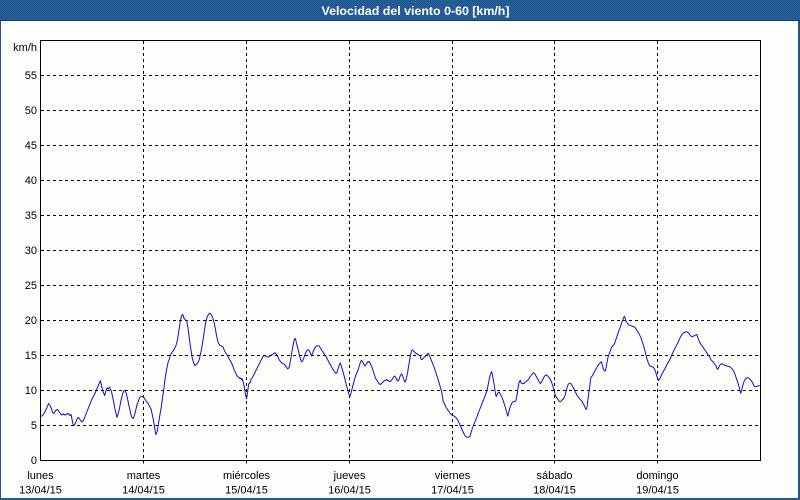 Image resolution: width=800 pixels, height=500 pixels. What do you see at coordinates (40, 491) in the screenshot?
I see `svg-text: 13/04/15` at bounding box center [40, 491].